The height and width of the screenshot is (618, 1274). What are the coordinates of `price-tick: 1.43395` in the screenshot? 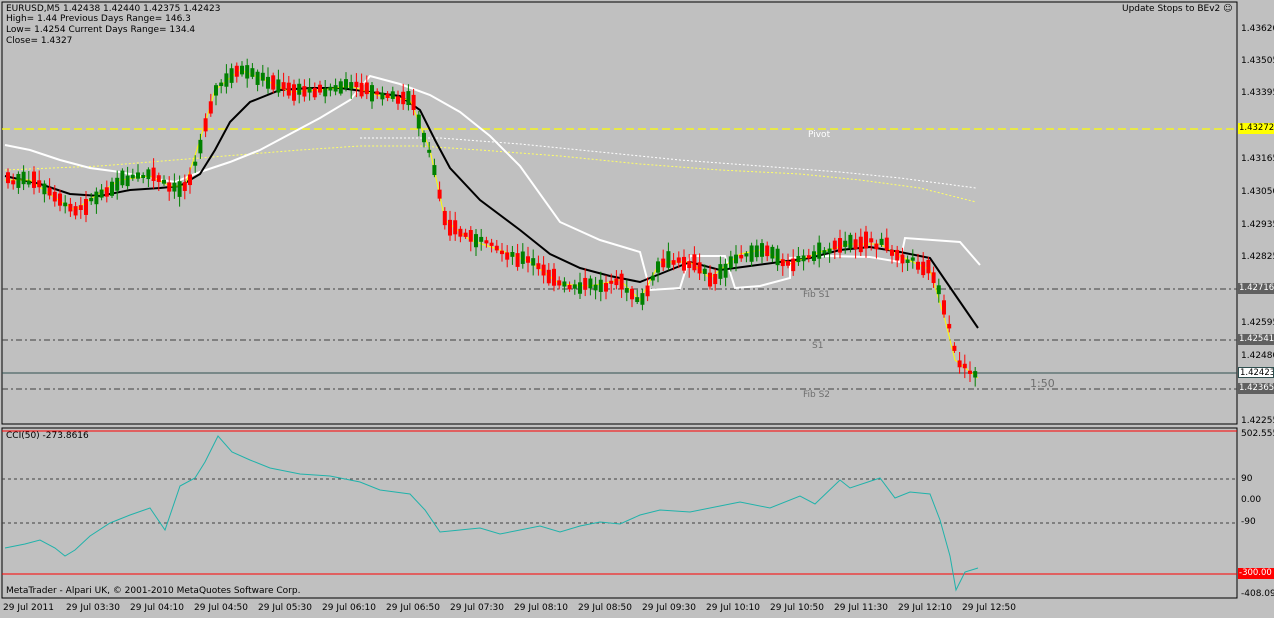 It's located at (1257, 93).